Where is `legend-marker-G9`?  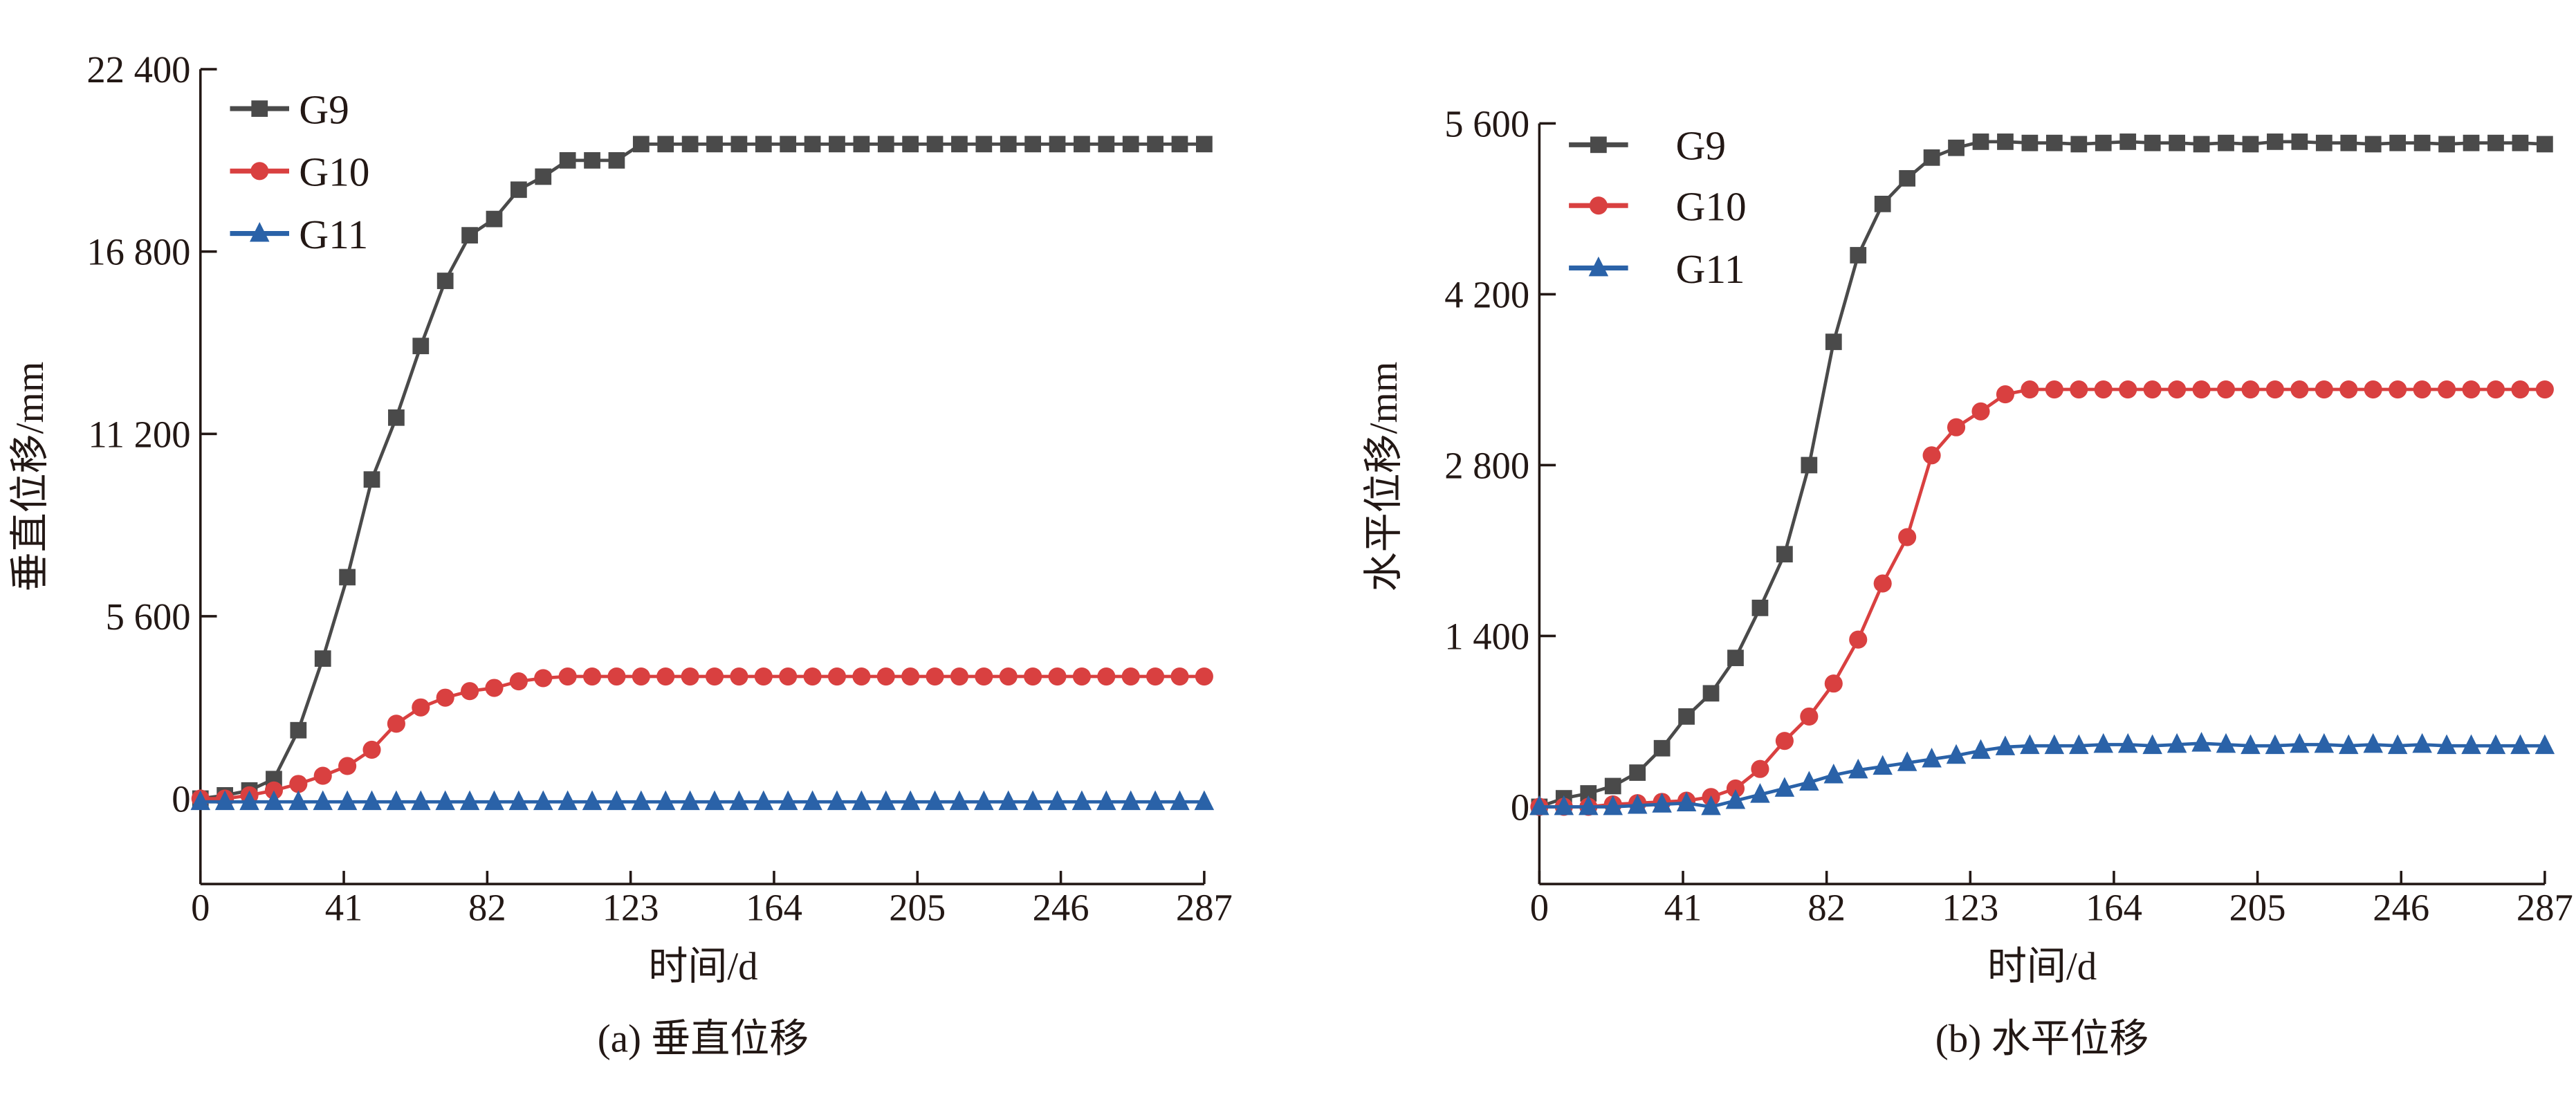
legend-marker-G9 is located at coordinates (259, 109).